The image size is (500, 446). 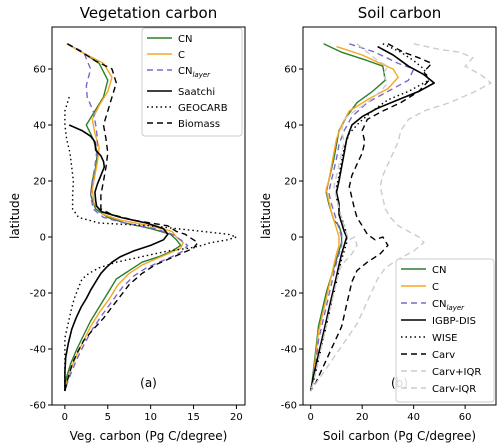 What do you see at coordinates (148, 13) in the screenshot?
I see `chart-title: Vegetation carbon` at bounding box center [148, 13].